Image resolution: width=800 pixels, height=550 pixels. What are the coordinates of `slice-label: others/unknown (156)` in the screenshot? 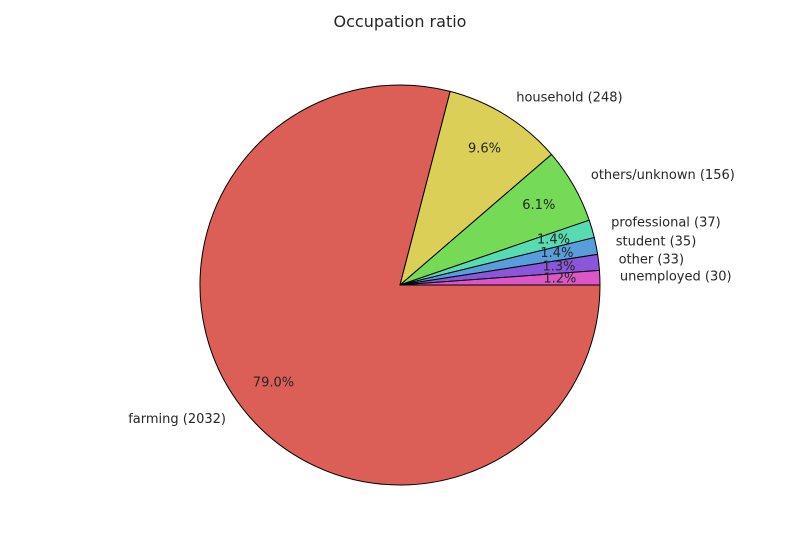 It's located at (663, 175).